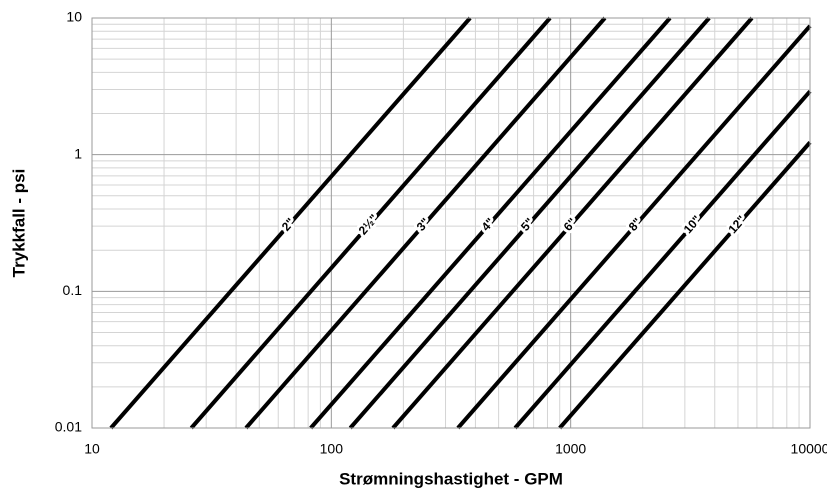 This screenshot has height=495, width=827. I want to click on x-tick-label: 100, so click(332, 449).